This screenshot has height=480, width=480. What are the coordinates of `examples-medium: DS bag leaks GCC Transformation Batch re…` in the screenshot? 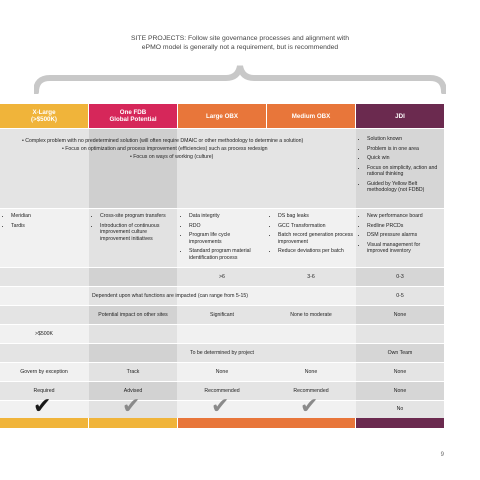 It's located at (311, 235).